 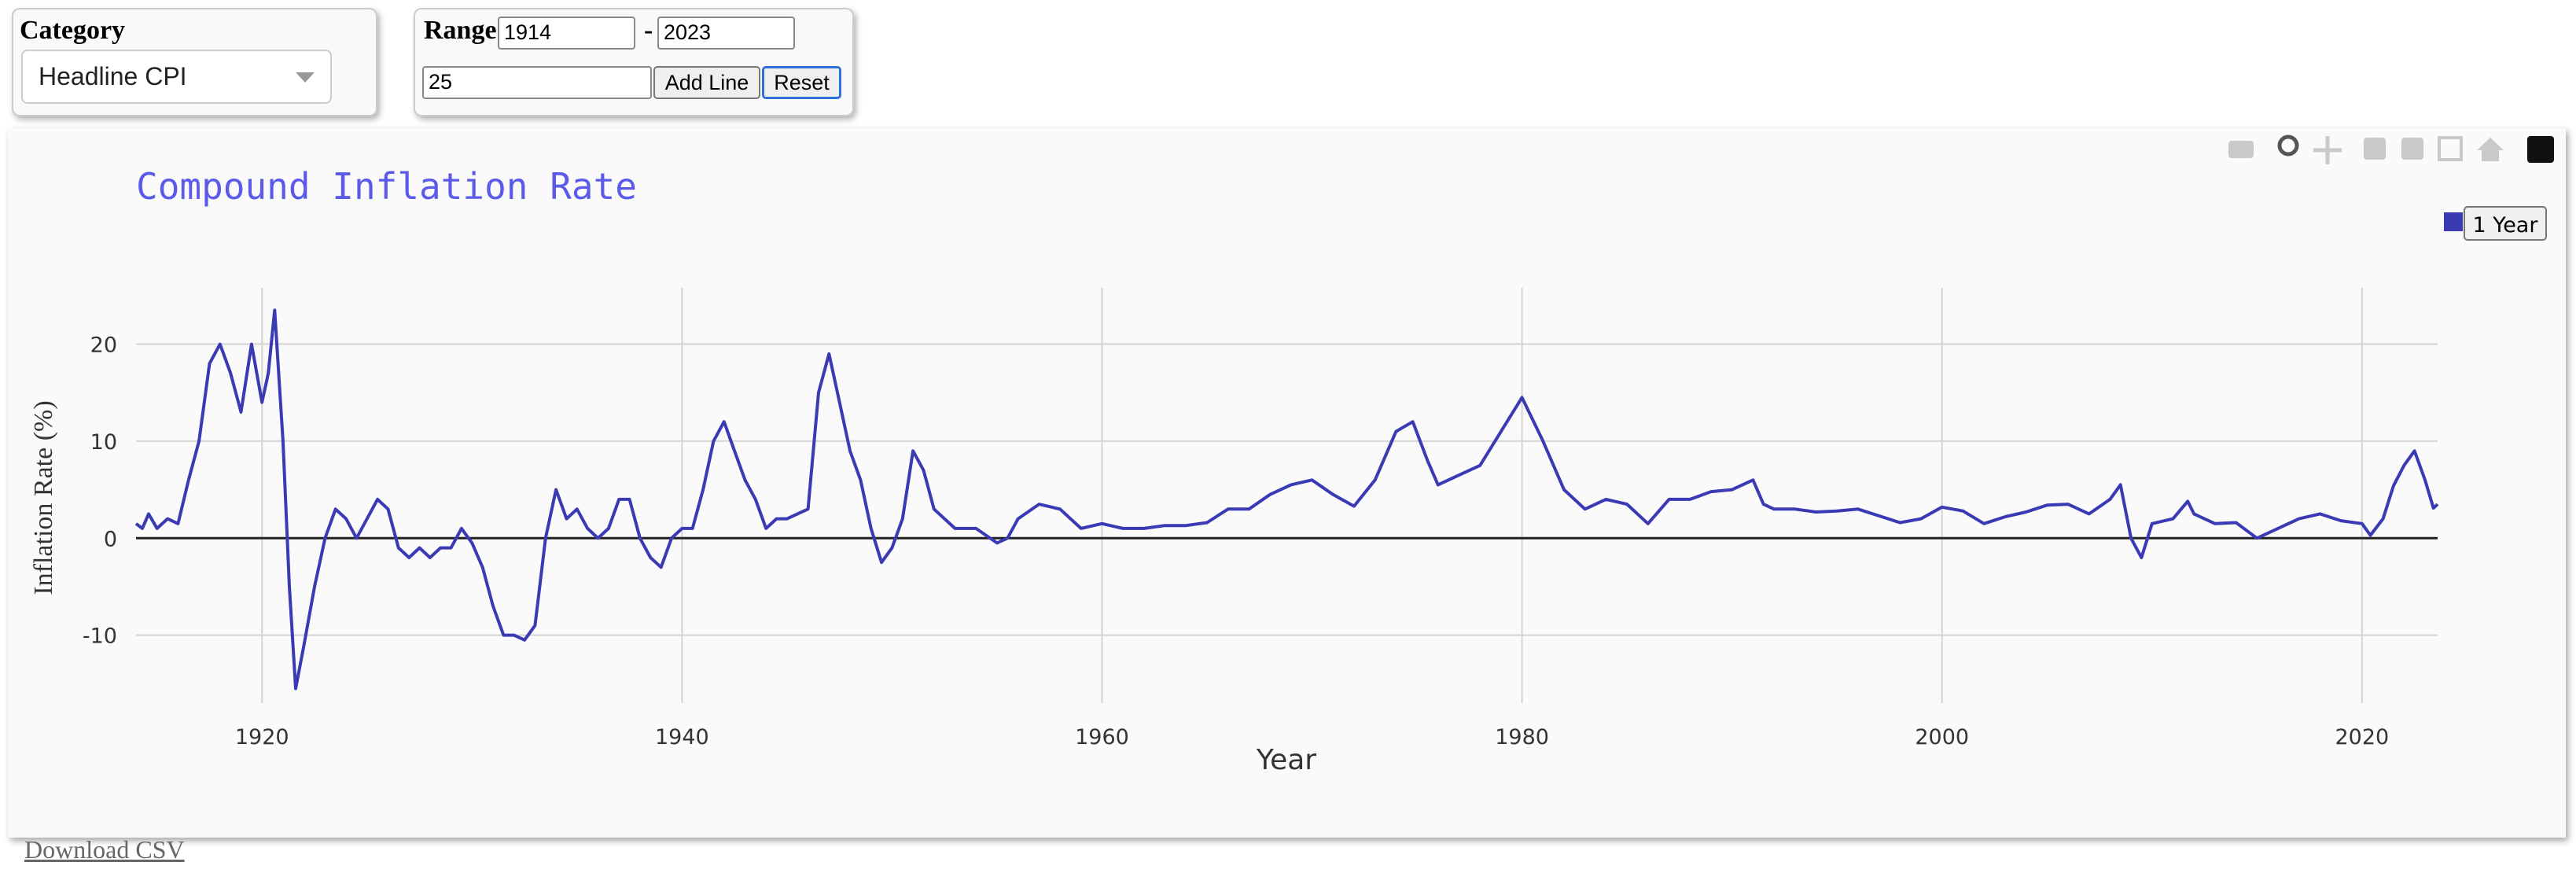 What do you see at coordinates (2375, 149) in the screenshot?
I see `zoom-in-icon` at bounding box center [2375, 149].